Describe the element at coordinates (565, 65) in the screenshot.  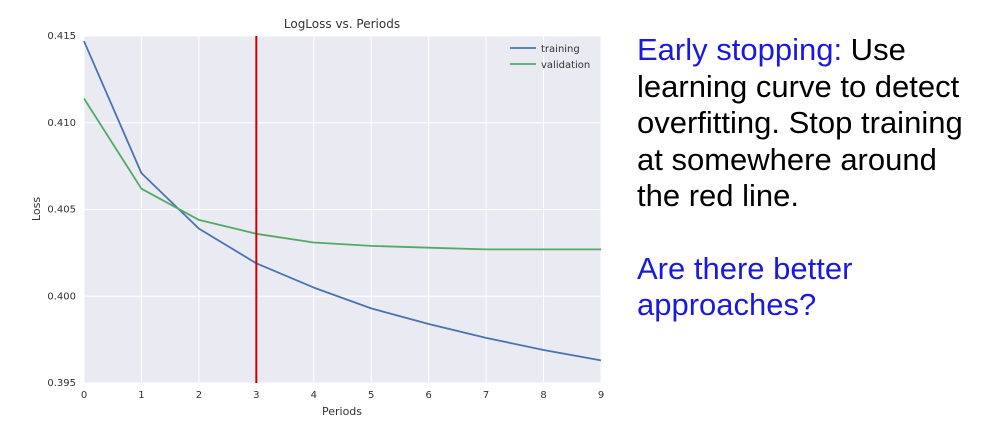
I see `legend-validation-label: validation` at that location.